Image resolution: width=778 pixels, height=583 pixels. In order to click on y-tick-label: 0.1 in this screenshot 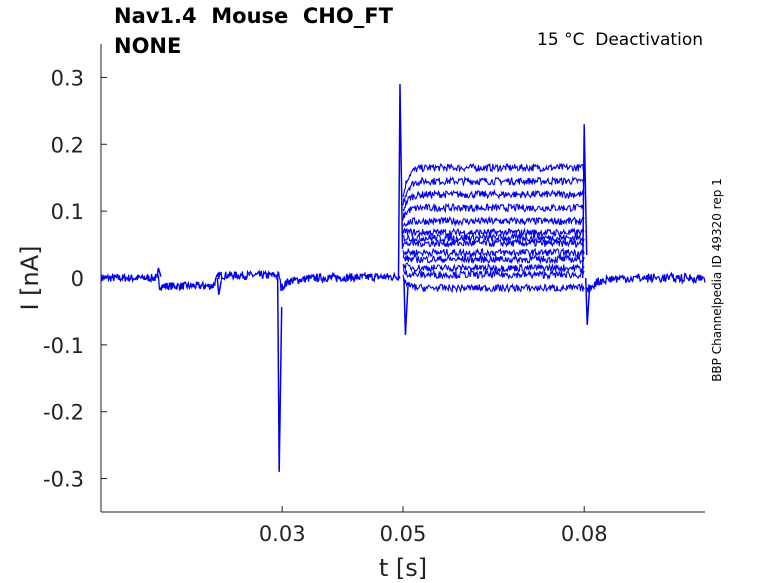, I will do `click(67, 212)`.